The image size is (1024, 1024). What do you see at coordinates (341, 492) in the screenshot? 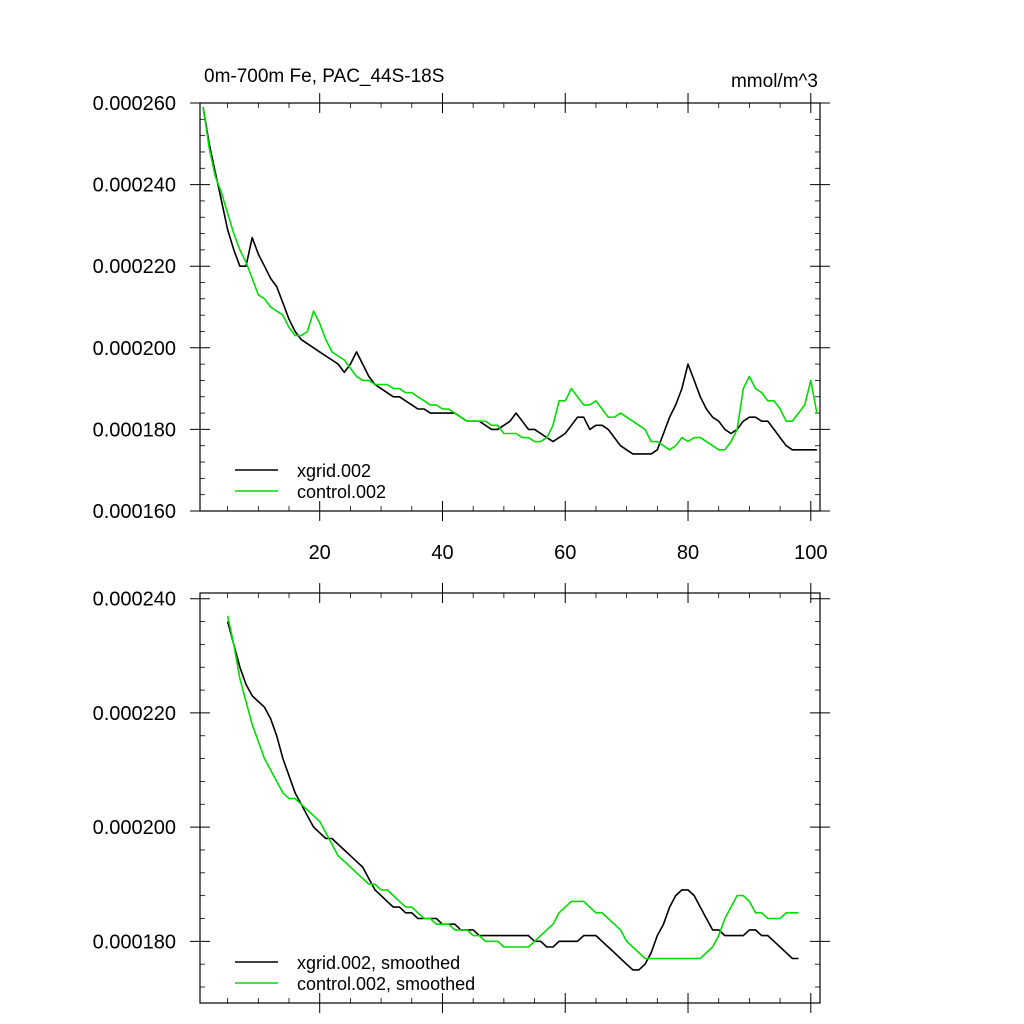
I see `legend-label: control.002` at bounding box center [341, 492].